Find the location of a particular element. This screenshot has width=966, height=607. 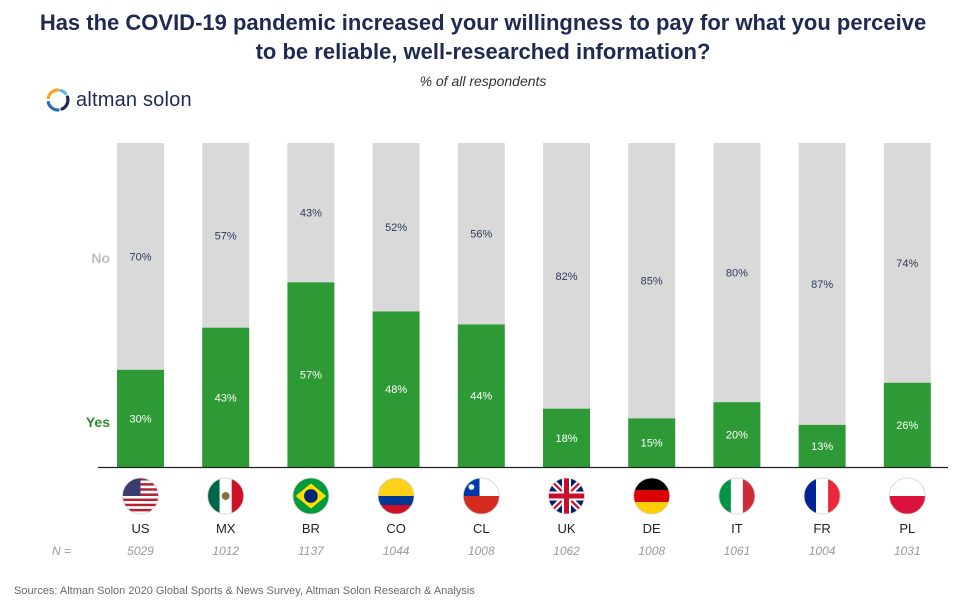

label-no-fr: 87% is located at coordinates (822, 285).